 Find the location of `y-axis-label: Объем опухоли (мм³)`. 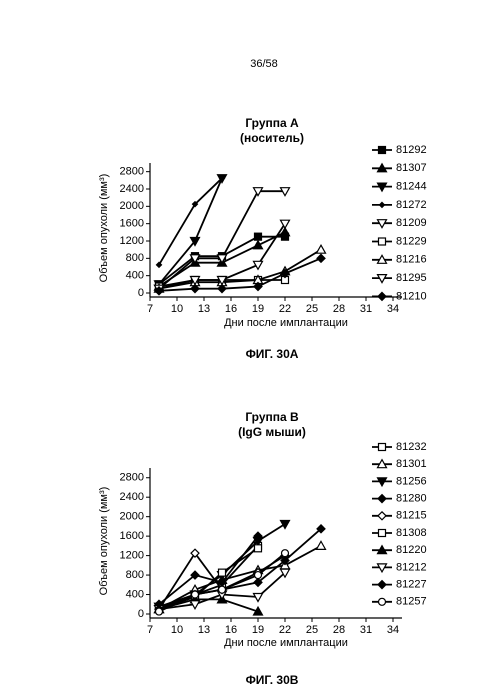

y-axis-label: Объем опухоли (мм³) is located at coordinates (104, 228).